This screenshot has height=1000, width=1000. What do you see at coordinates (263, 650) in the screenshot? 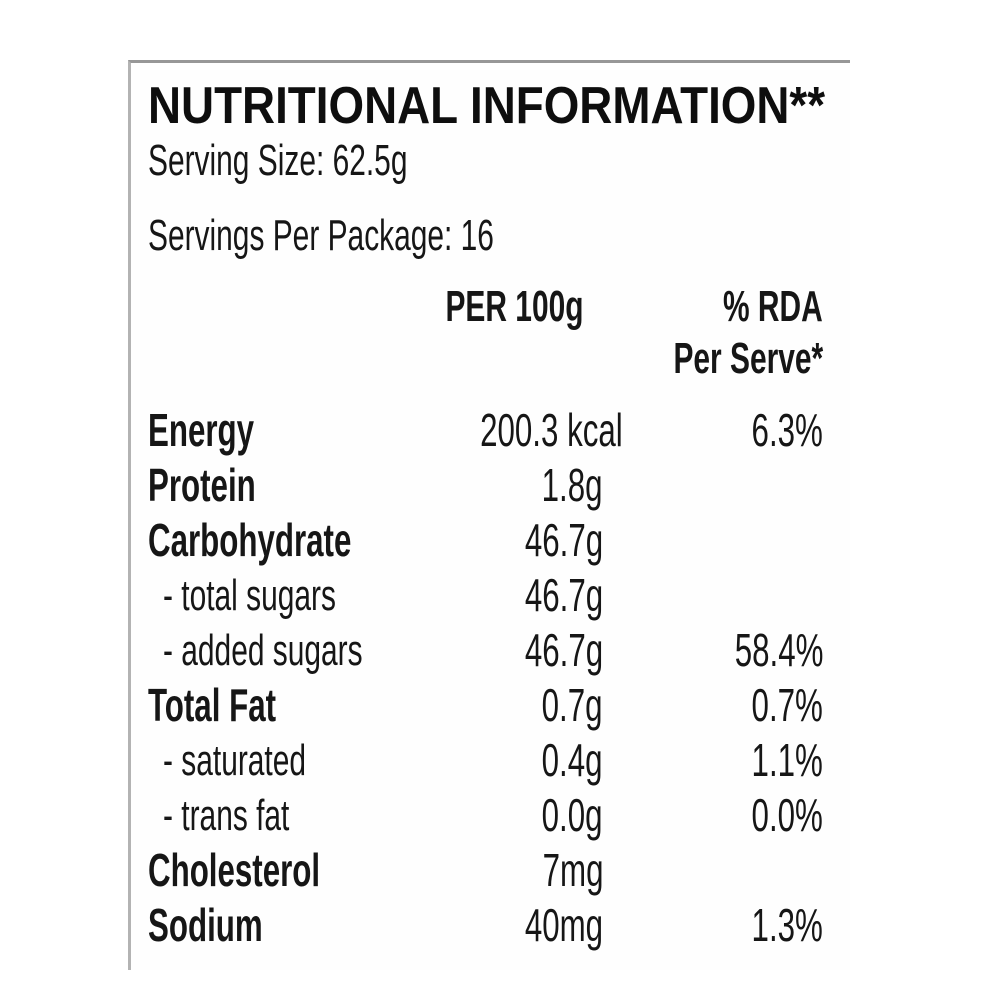
I see `nutrient-name: - added sugars` at bounding box center [263, 650].